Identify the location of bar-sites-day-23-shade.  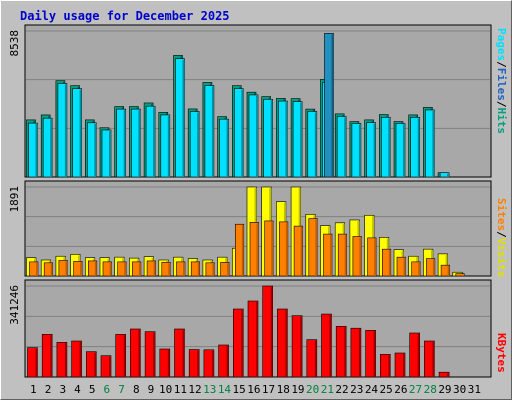
(360, 256).